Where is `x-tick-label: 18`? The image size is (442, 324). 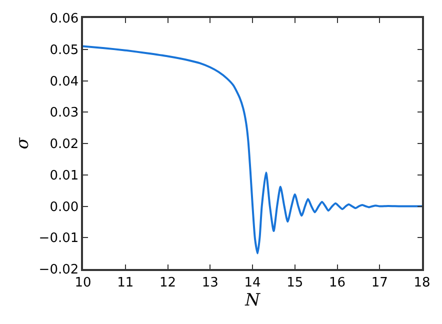 x-tick-label: 18 is located at coordinates (422, 282).